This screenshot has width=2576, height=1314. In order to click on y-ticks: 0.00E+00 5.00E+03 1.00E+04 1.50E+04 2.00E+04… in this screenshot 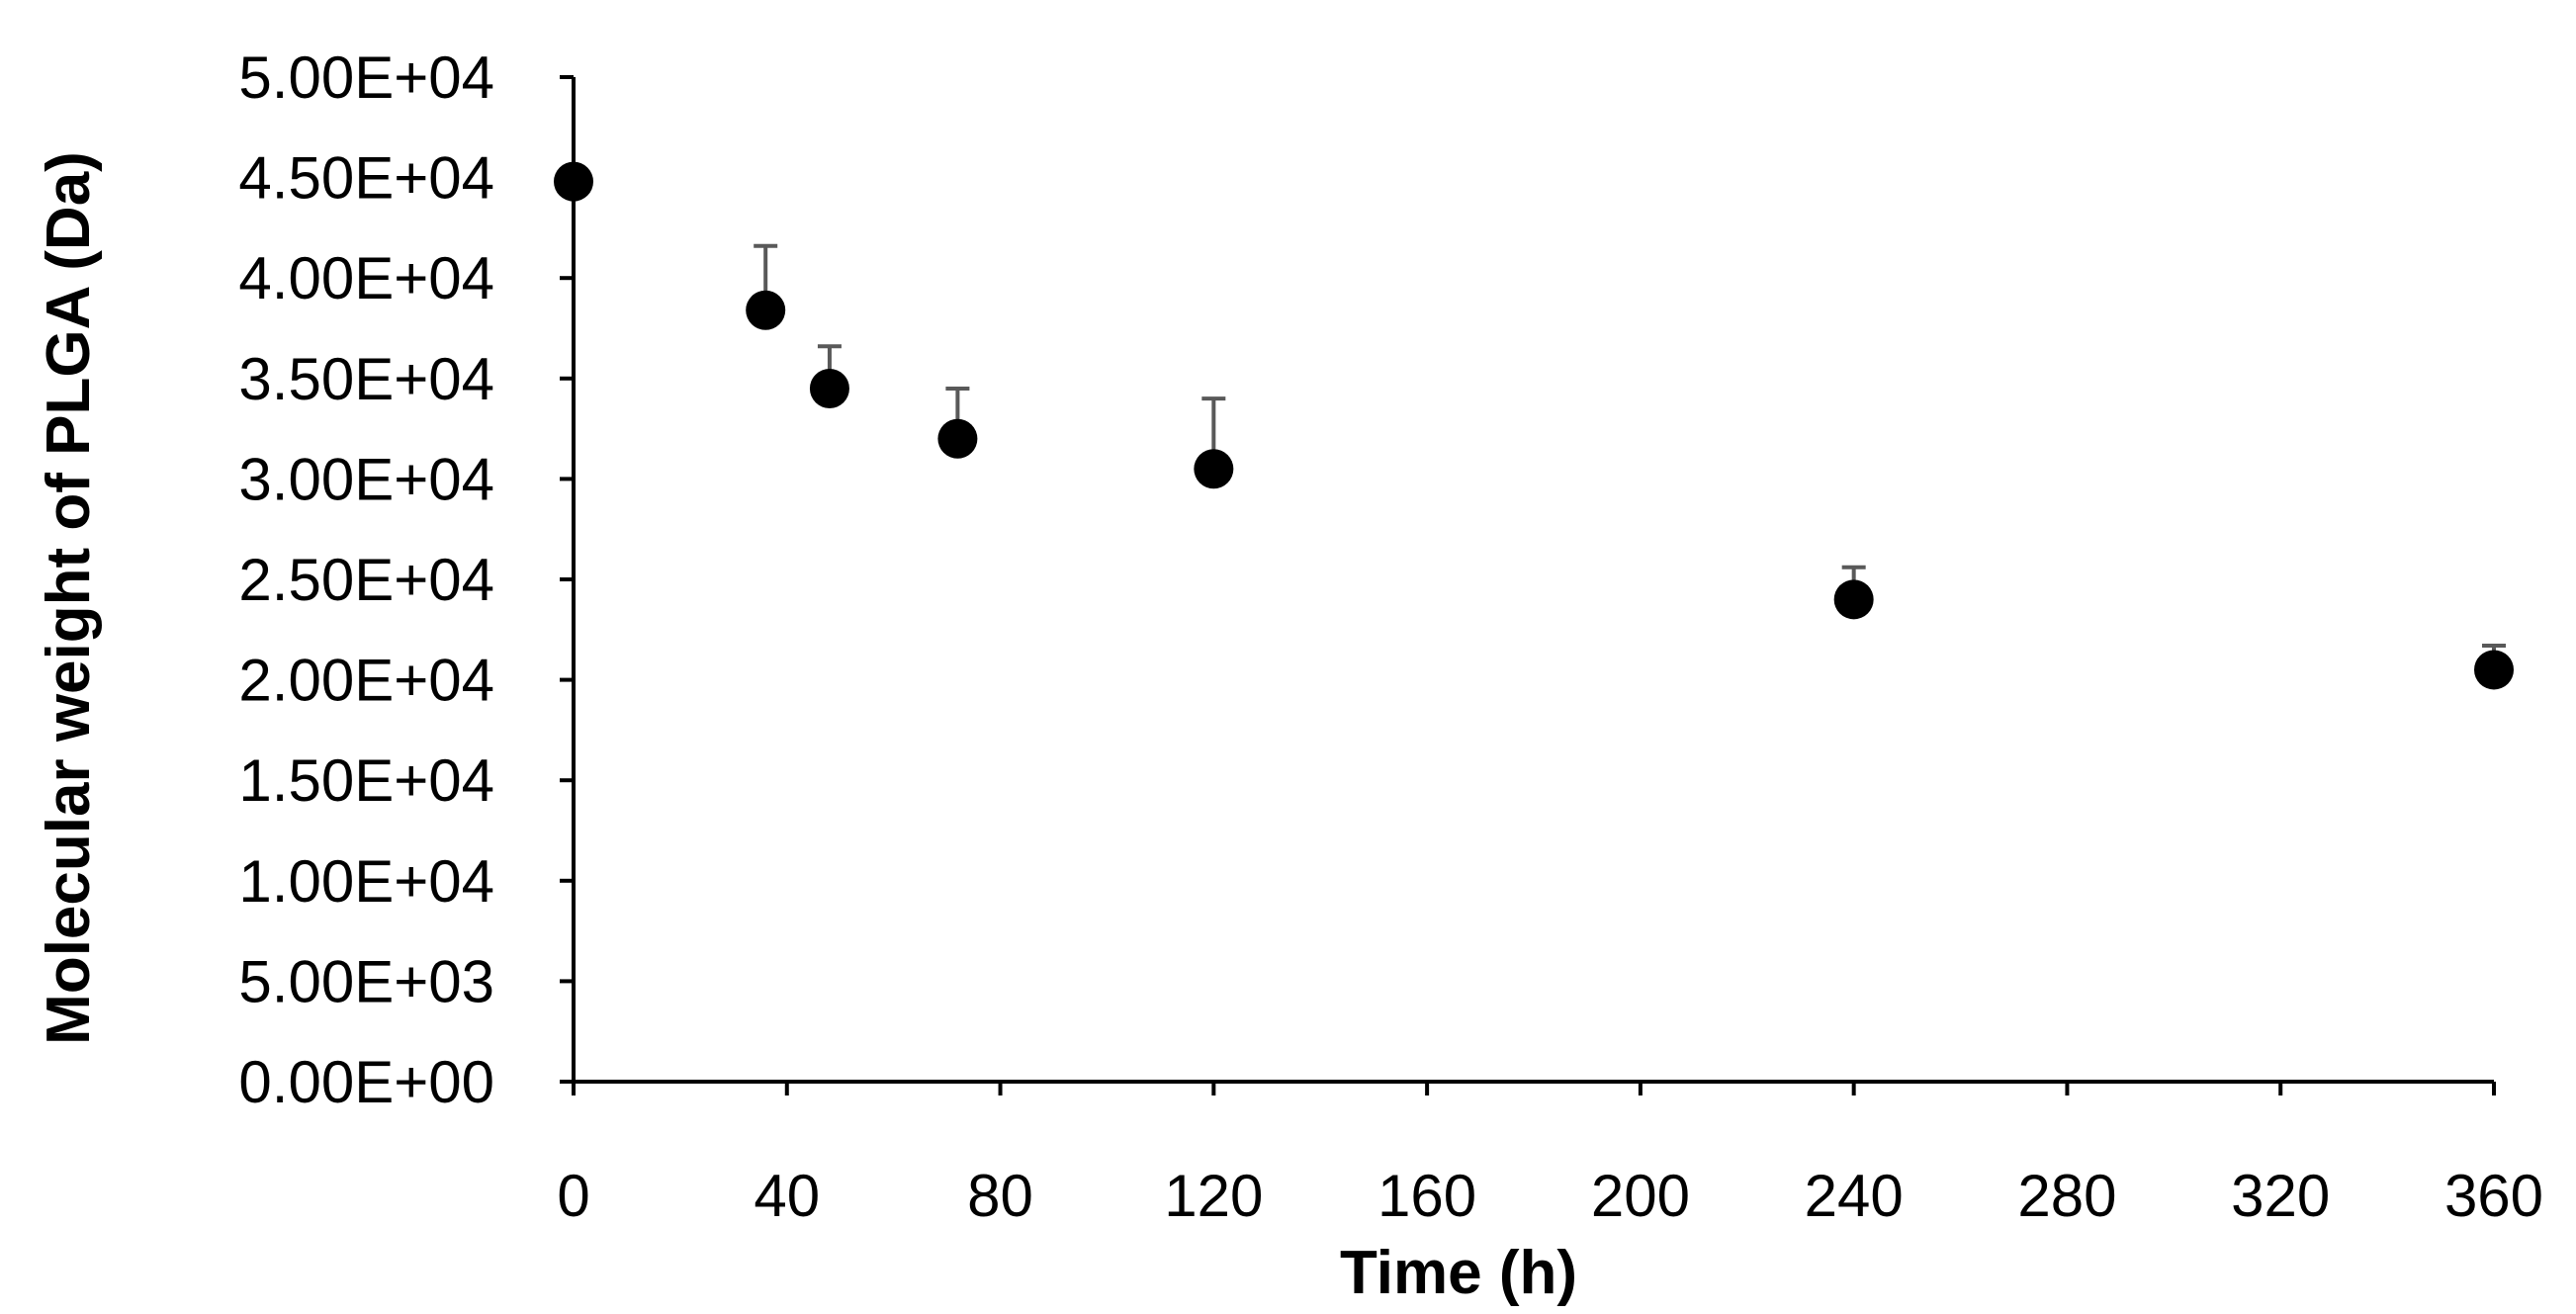, I will do `click(406, 579)`.